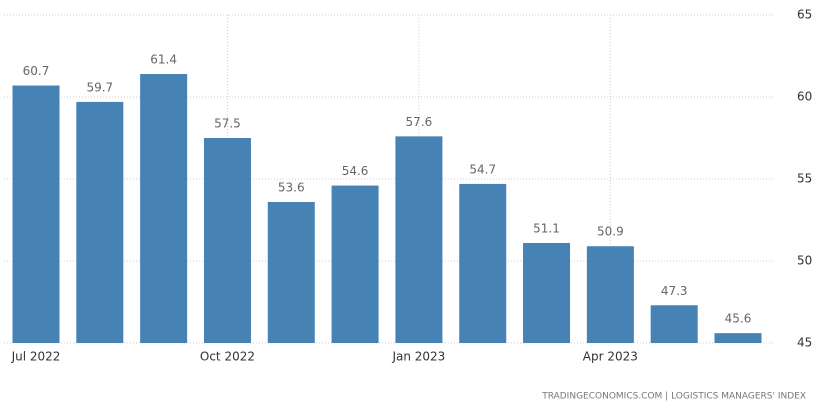  I want to click on x-tick-label: Jan 2023, so click(418, 357).